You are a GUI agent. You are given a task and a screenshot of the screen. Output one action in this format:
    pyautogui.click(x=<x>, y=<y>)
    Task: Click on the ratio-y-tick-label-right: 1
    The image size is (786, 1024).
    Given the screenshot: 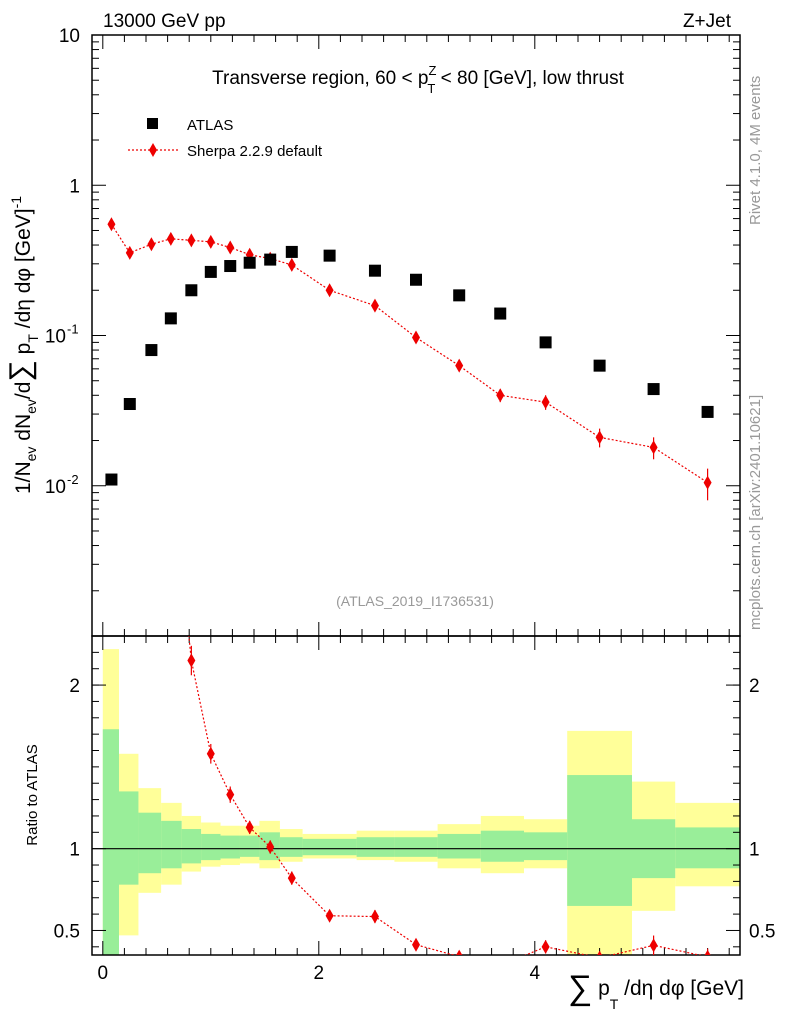 What is the action you would take?
    pyautogui.click(x=754, y=850)
    